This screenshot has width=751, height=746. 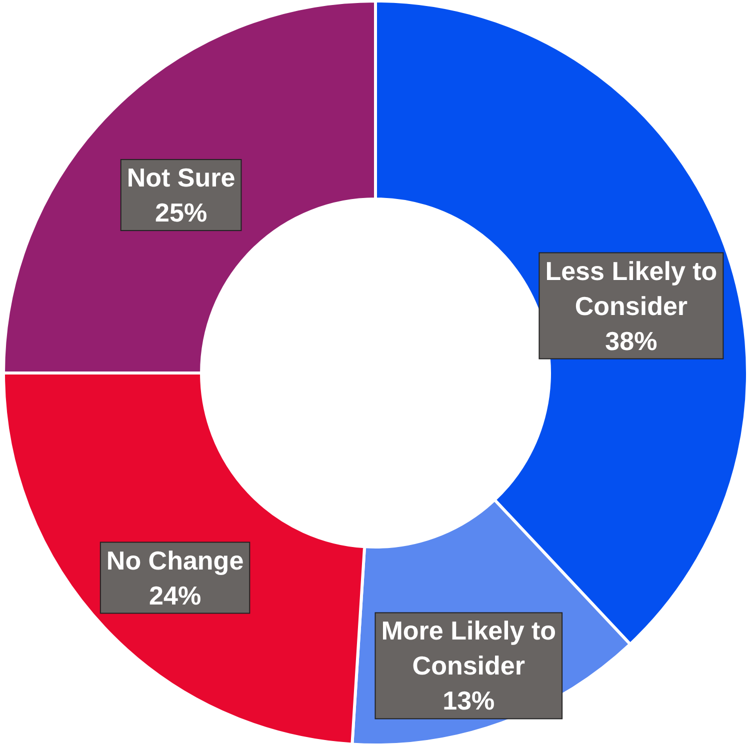 What do you see at coordinates (468, 701) in the screenshot?
I see `data-label: 13%` at bounding box center [468, 701].